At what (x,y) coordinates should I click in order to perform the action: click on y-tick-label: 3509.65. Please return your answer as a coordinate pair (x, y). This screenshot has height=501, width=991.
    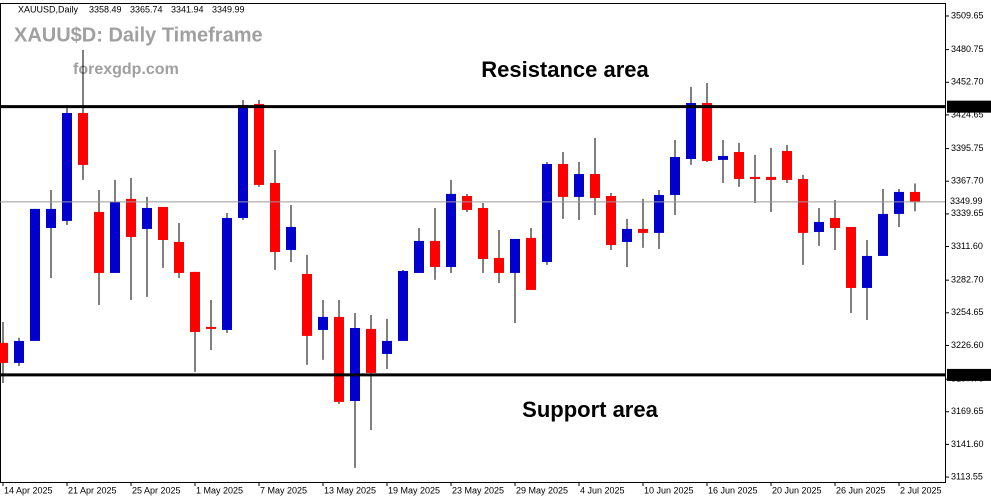
    Looking at the image, I should click on (967, 15).